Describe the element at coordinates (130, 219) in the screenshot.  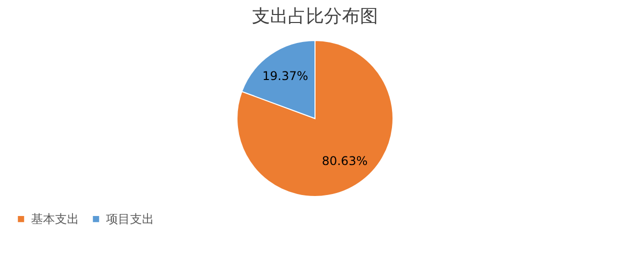
I see `legend-label: 项目支出` at that location.